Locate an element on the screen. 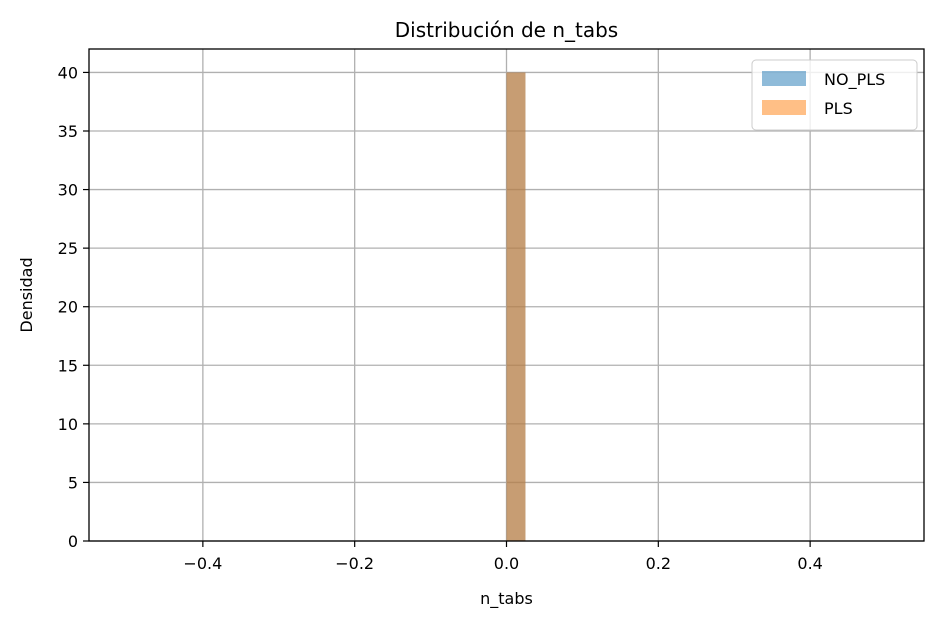 This screenshot has height=623, width=944. y-tick-label: 25 is located at coordinates (68, 248).